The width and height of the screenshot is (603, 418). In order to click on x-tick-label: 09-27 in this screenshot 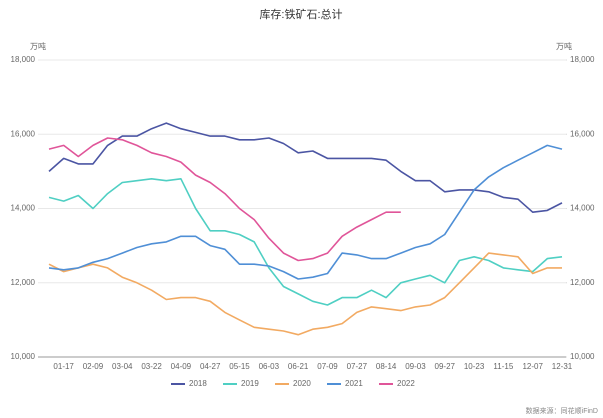, I will do `click(445, 366)`.